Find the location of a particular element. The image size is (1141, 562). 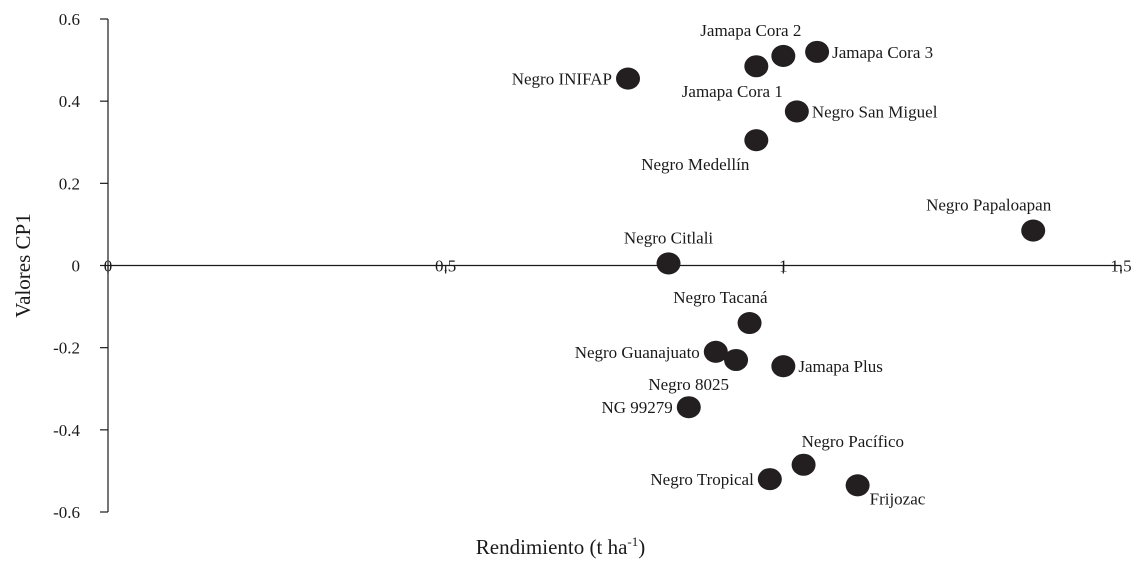

x-tick-label: 1.5 is located at coordinates (1120, 266).